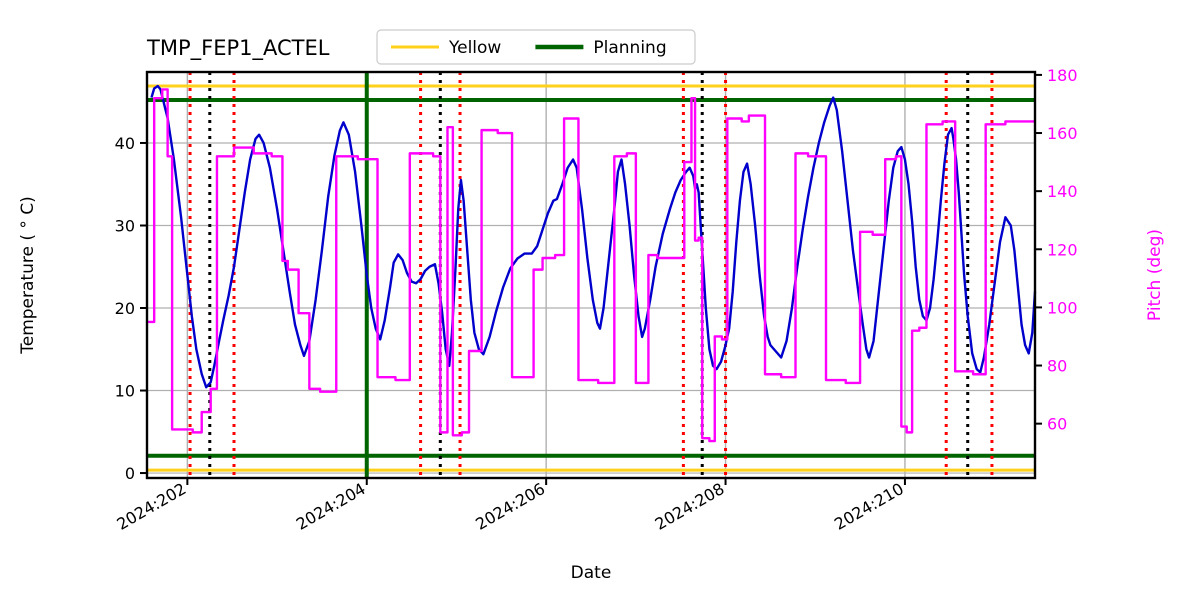 This screenshot has height=600, width=1200. What do you see at coordinates (1057, 424) in the screenshot?
I see `y2-tick-label: 60` at bounding box center [1057, 424].